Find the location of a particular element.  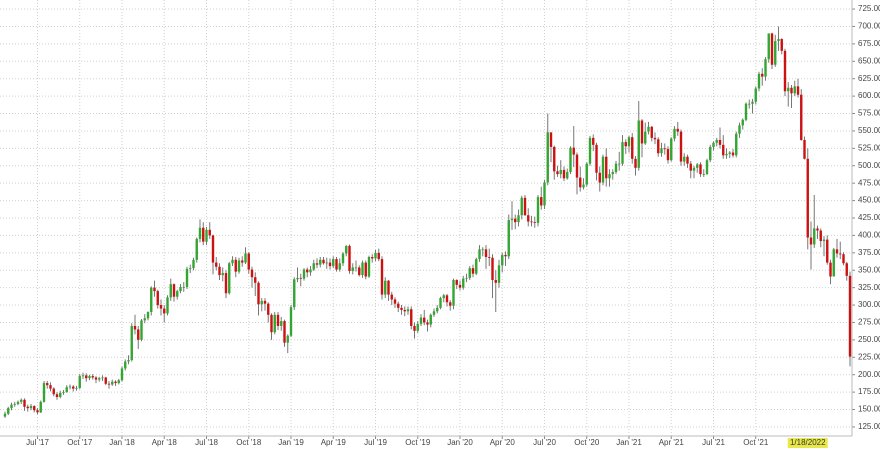

x-tick-label: Jan '18 is located at coordinates (122, 442).